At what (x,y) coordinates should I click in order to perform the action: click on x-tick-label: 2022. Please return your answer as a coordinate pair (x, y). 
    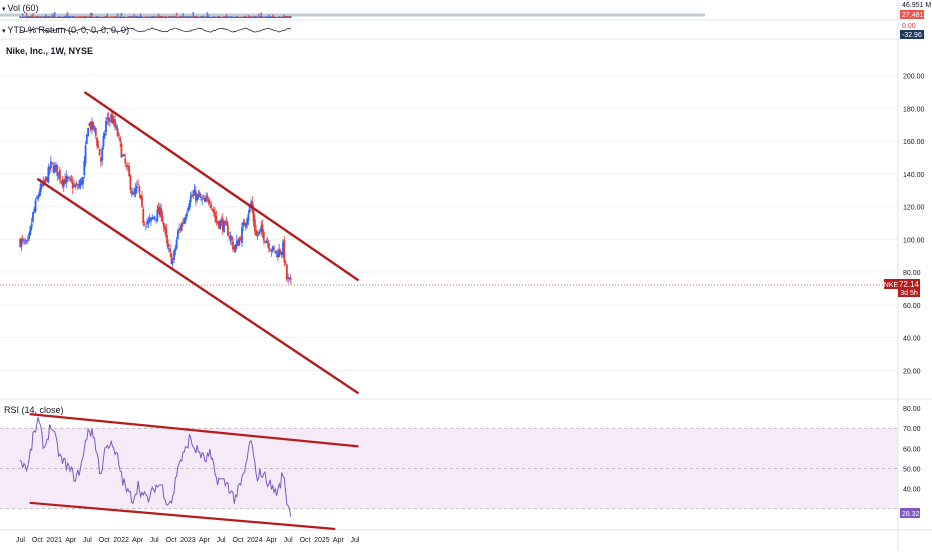
    Looking at the image, I should click on (121, 540).